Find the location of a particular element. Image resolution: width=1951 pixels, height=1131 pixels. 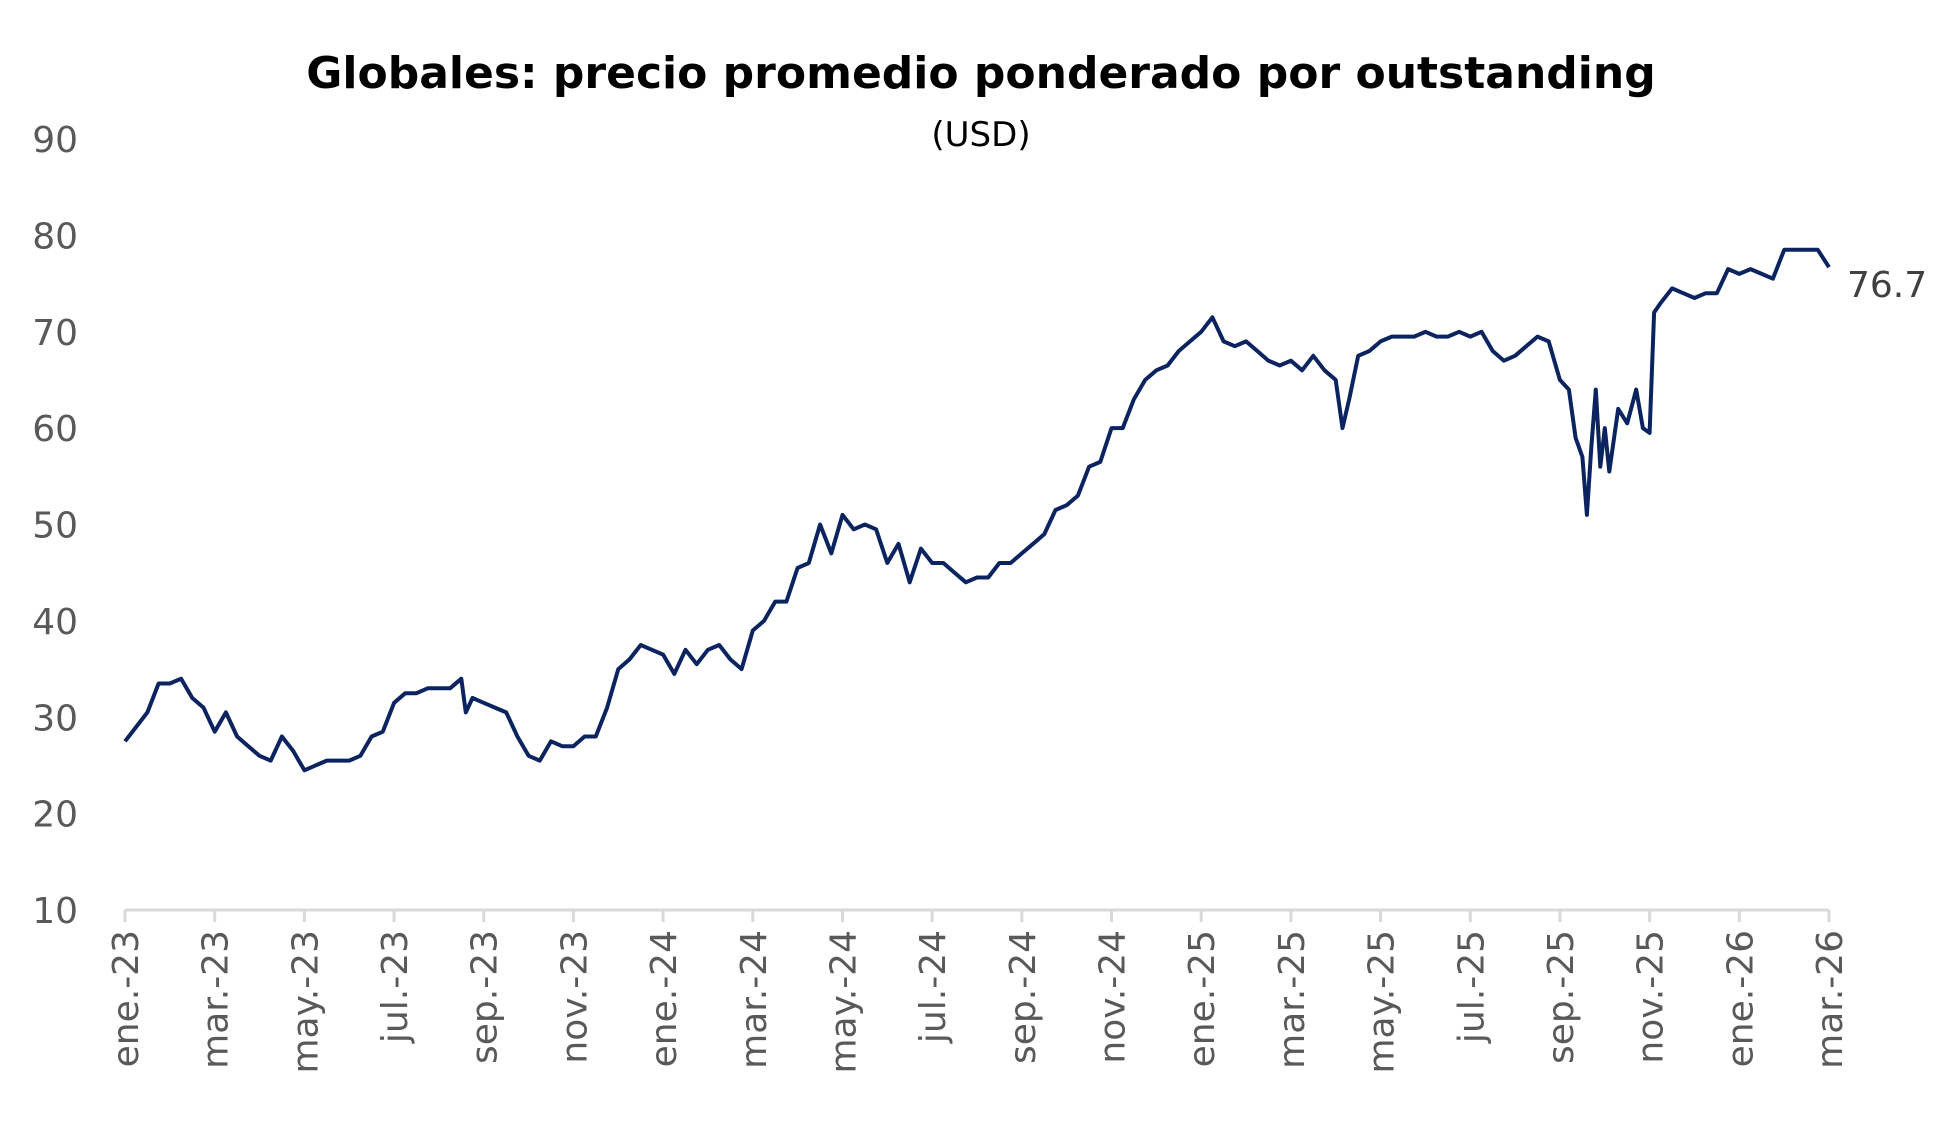

x-tick-label: may.-23 is located at coordinates (305, 1002).